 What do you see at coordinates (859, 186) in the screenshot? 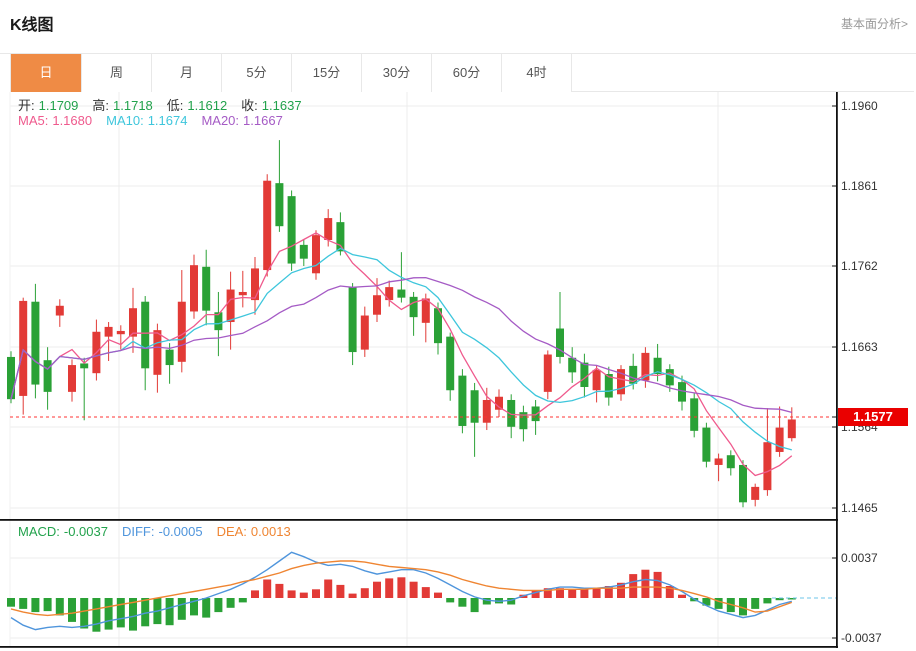
I see `axis-tick-label: 1.1861` at bounding box center [859, 186].